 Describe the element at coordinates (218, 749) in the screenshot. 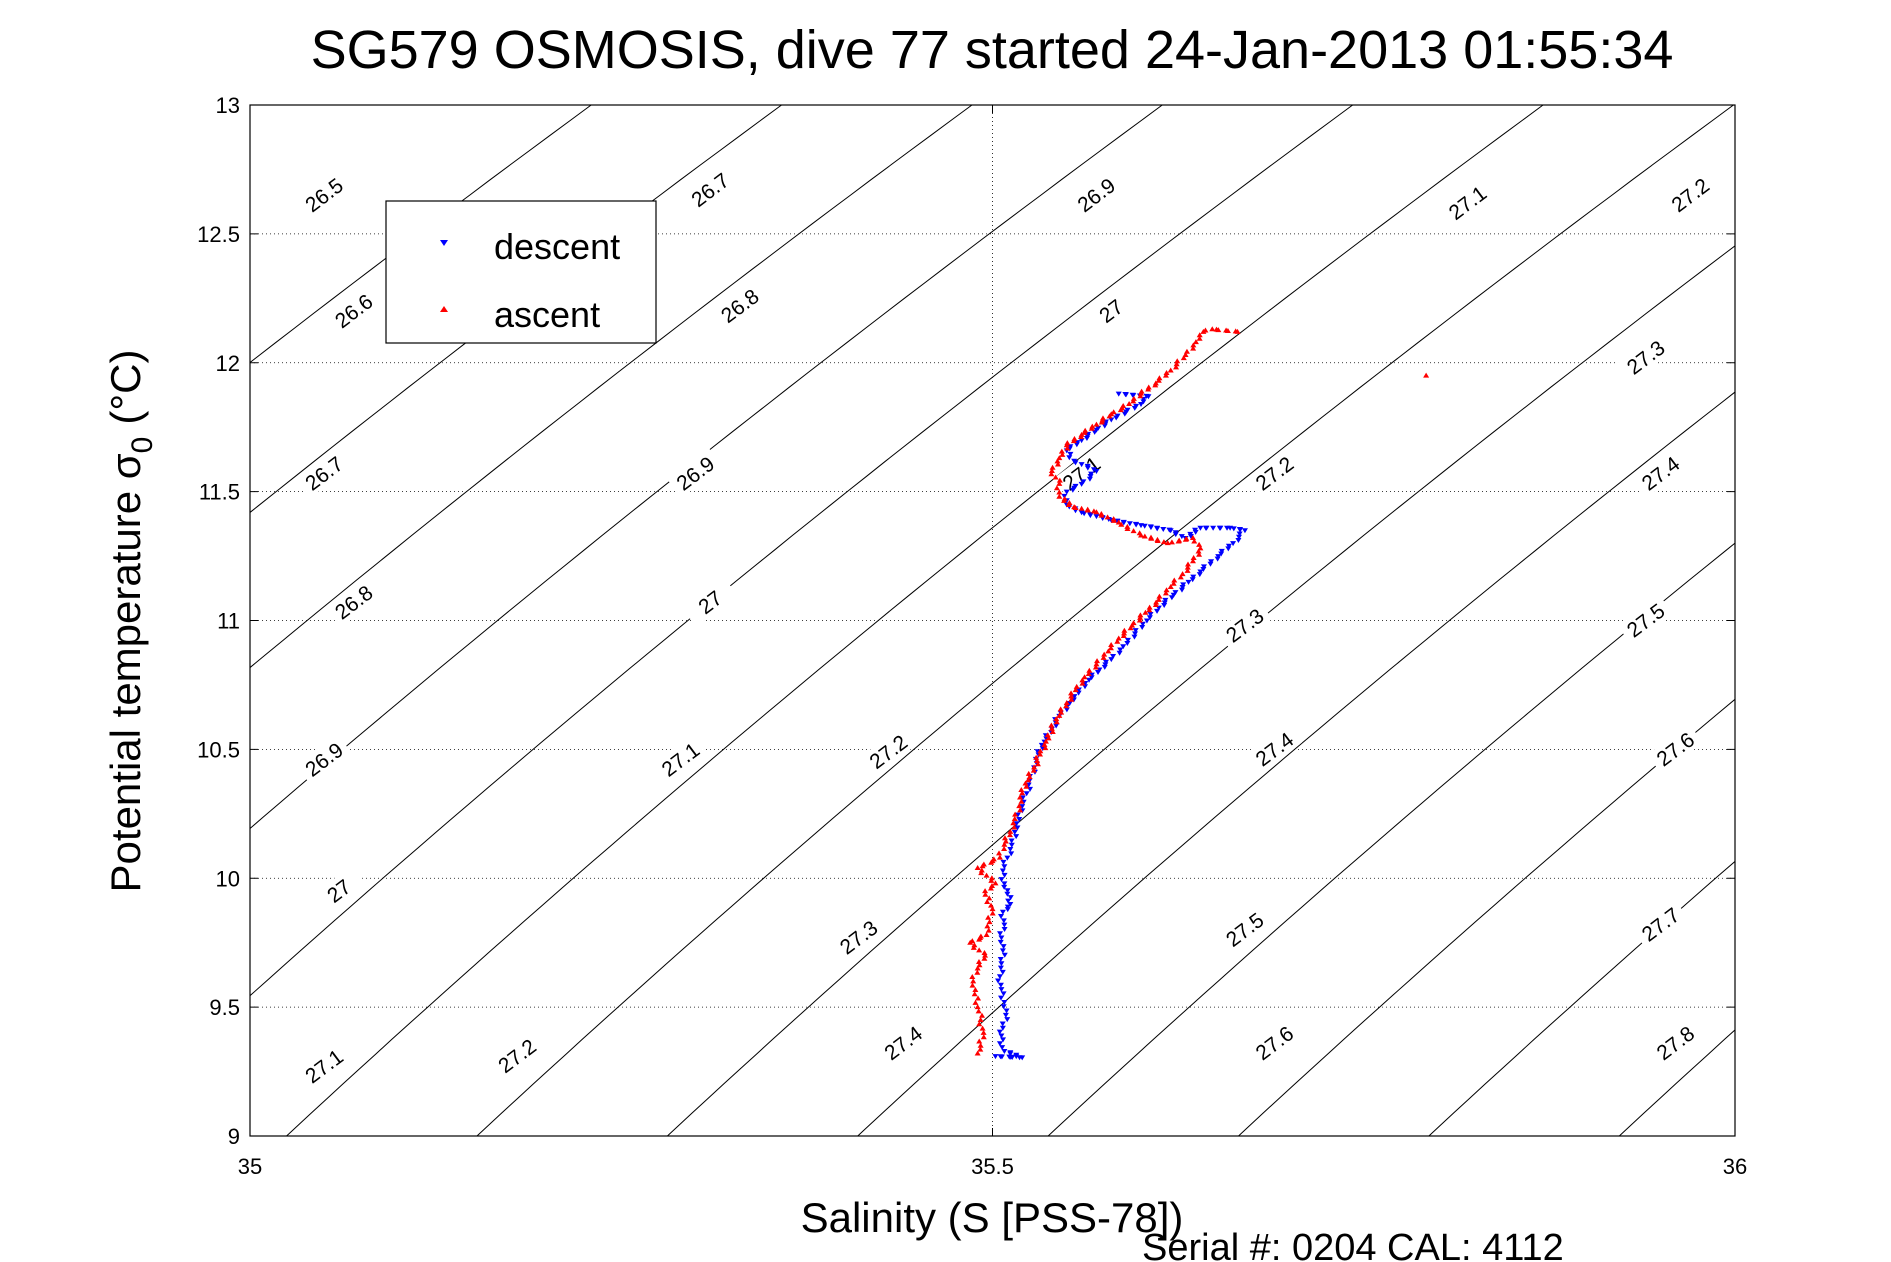

I see `y-tick-label: 10.5` at that location.